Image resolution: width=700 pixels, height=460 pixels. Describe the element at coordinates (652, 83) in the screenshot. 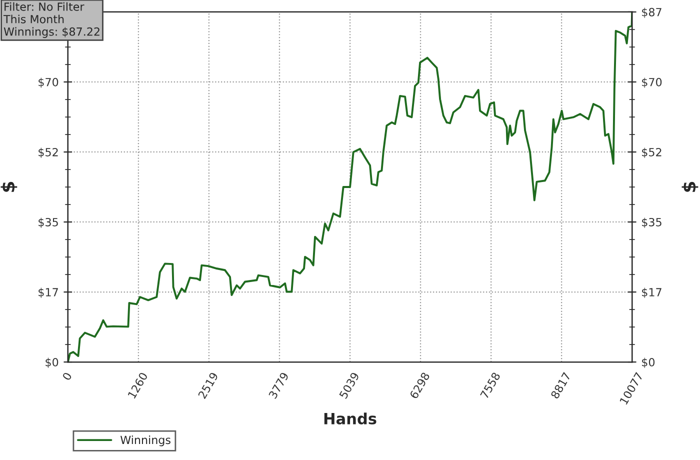

I see `y2-tick-label: $70` at that location.